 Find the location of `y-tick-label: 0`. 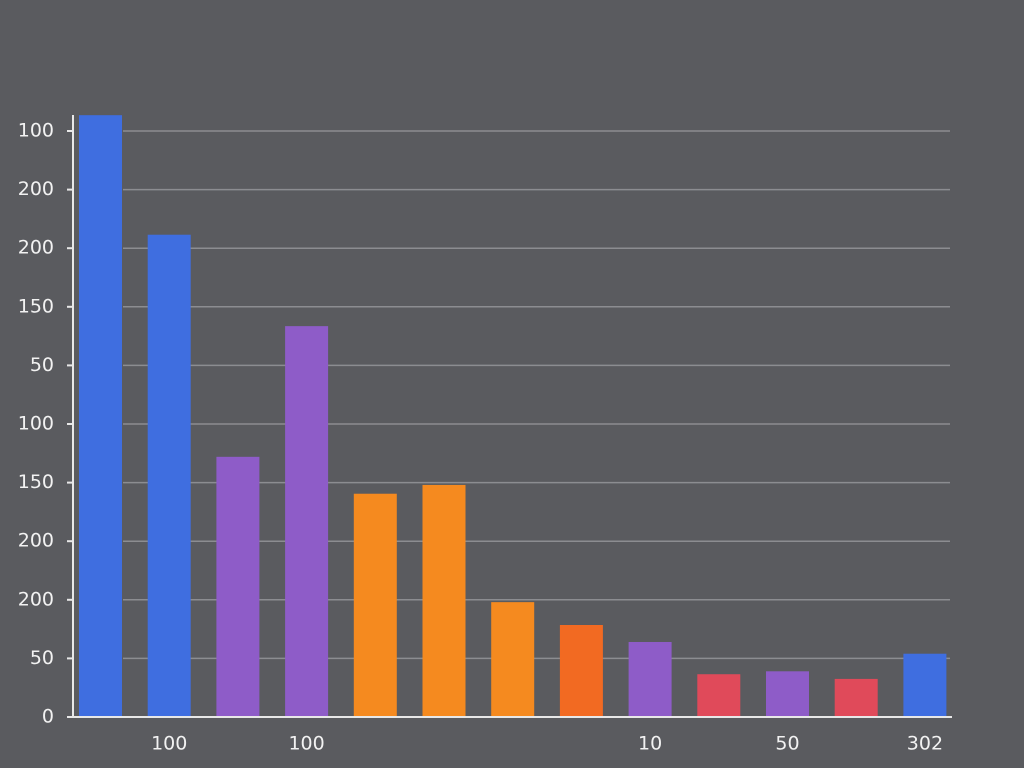

y-tick-label: 0 is located at coordinates (48, 717).